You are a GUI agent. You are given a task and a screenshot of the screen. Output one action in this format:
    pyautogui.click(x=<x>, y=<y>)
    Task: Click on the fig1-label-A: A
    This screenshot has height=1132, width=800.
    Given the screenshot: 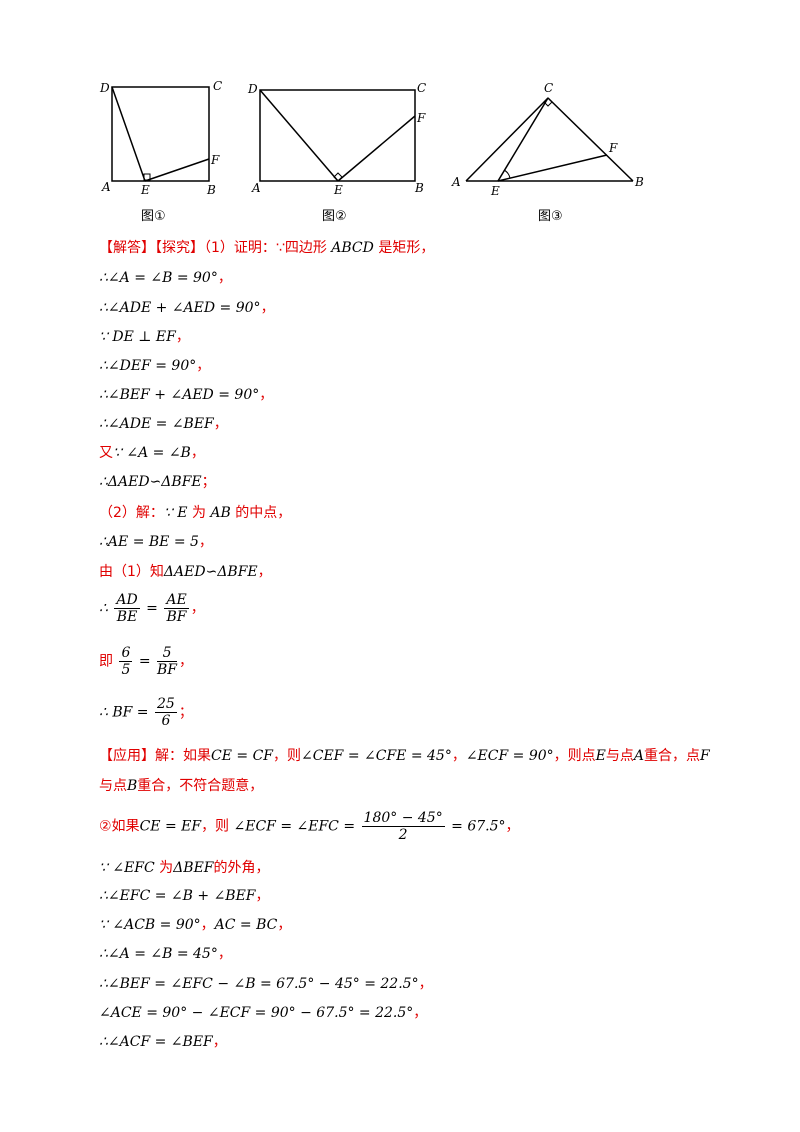 What is the action you would take?
    pyautogui.click(x=106, y=187)
    